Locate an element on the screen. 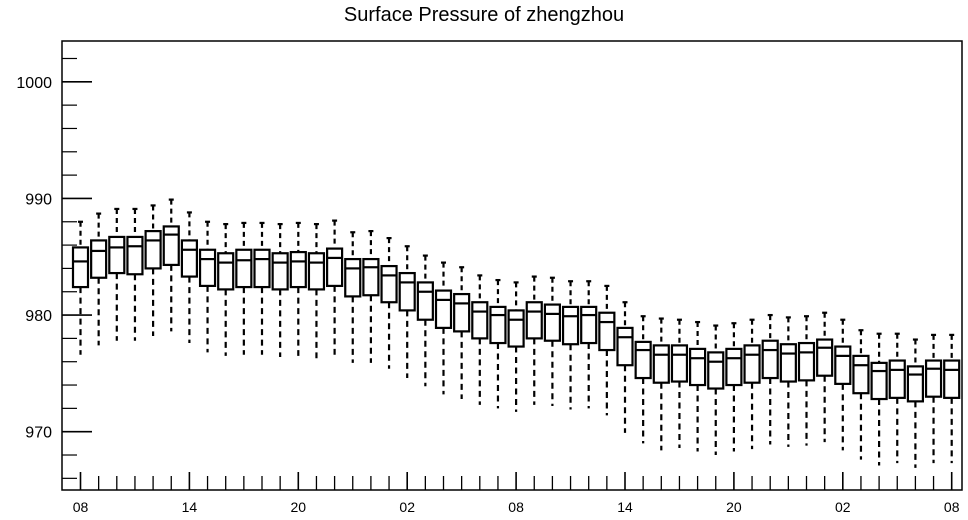 This screenshot has width=968, height=520. chart-title: Surface Pressure of zhengzhou is located at coordinates (484, 15).